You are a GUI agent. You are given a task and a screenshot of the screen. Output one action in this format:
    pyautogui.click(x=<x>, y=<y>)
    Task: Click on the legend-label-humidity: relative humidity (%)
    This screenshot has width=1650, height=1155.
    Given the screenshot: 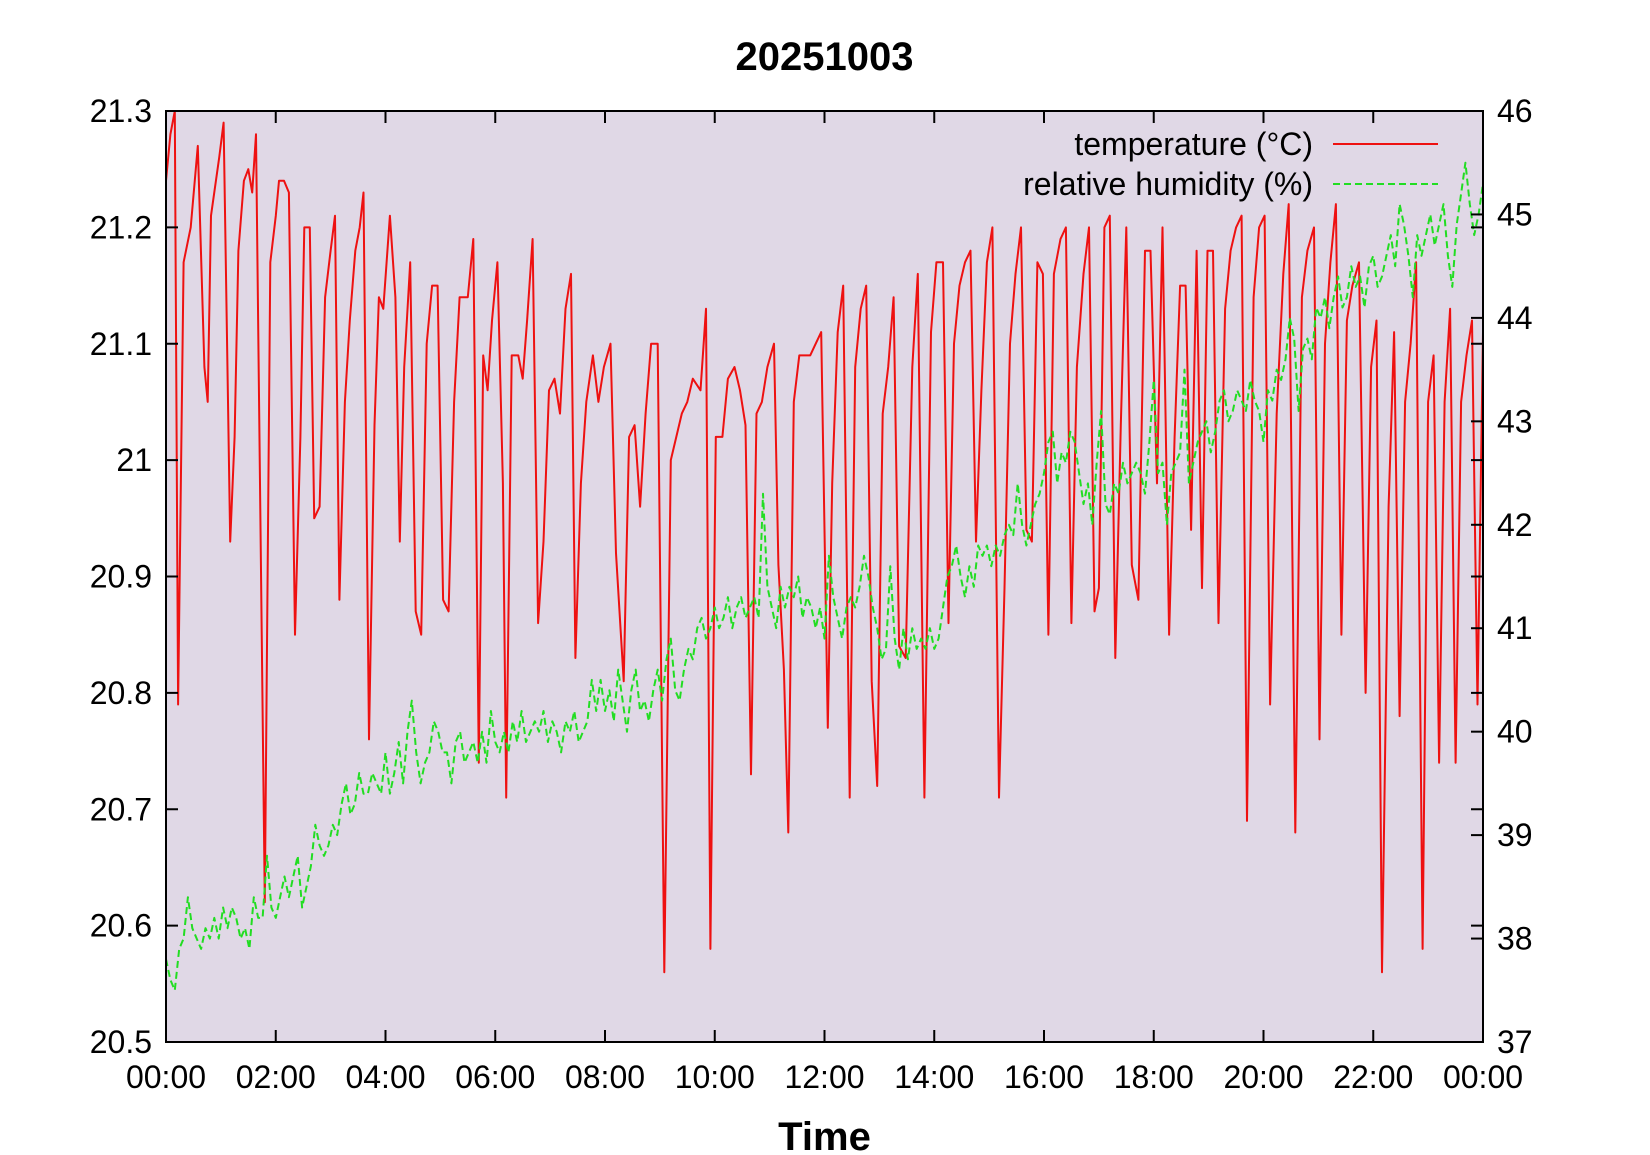 What is the action you would take?
    pyautogui.click(x=1168, y=184)
    